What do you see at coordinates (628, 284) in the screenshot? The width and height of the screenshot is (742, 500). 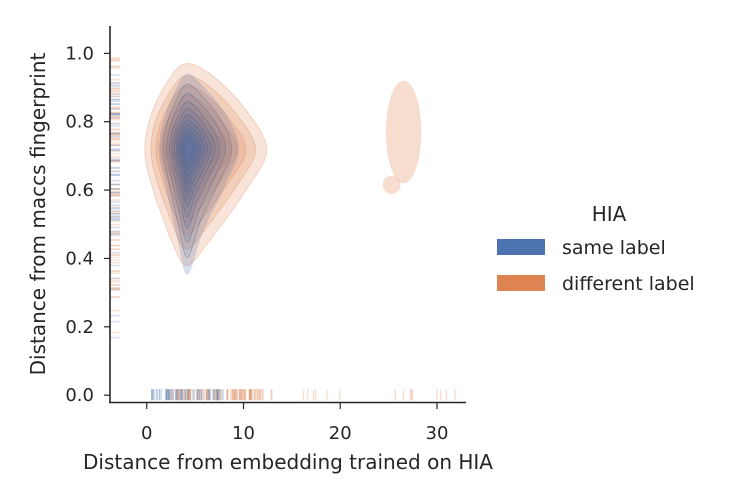 I see `legend-label-different-label: different label` at bounding box center [628, 284].